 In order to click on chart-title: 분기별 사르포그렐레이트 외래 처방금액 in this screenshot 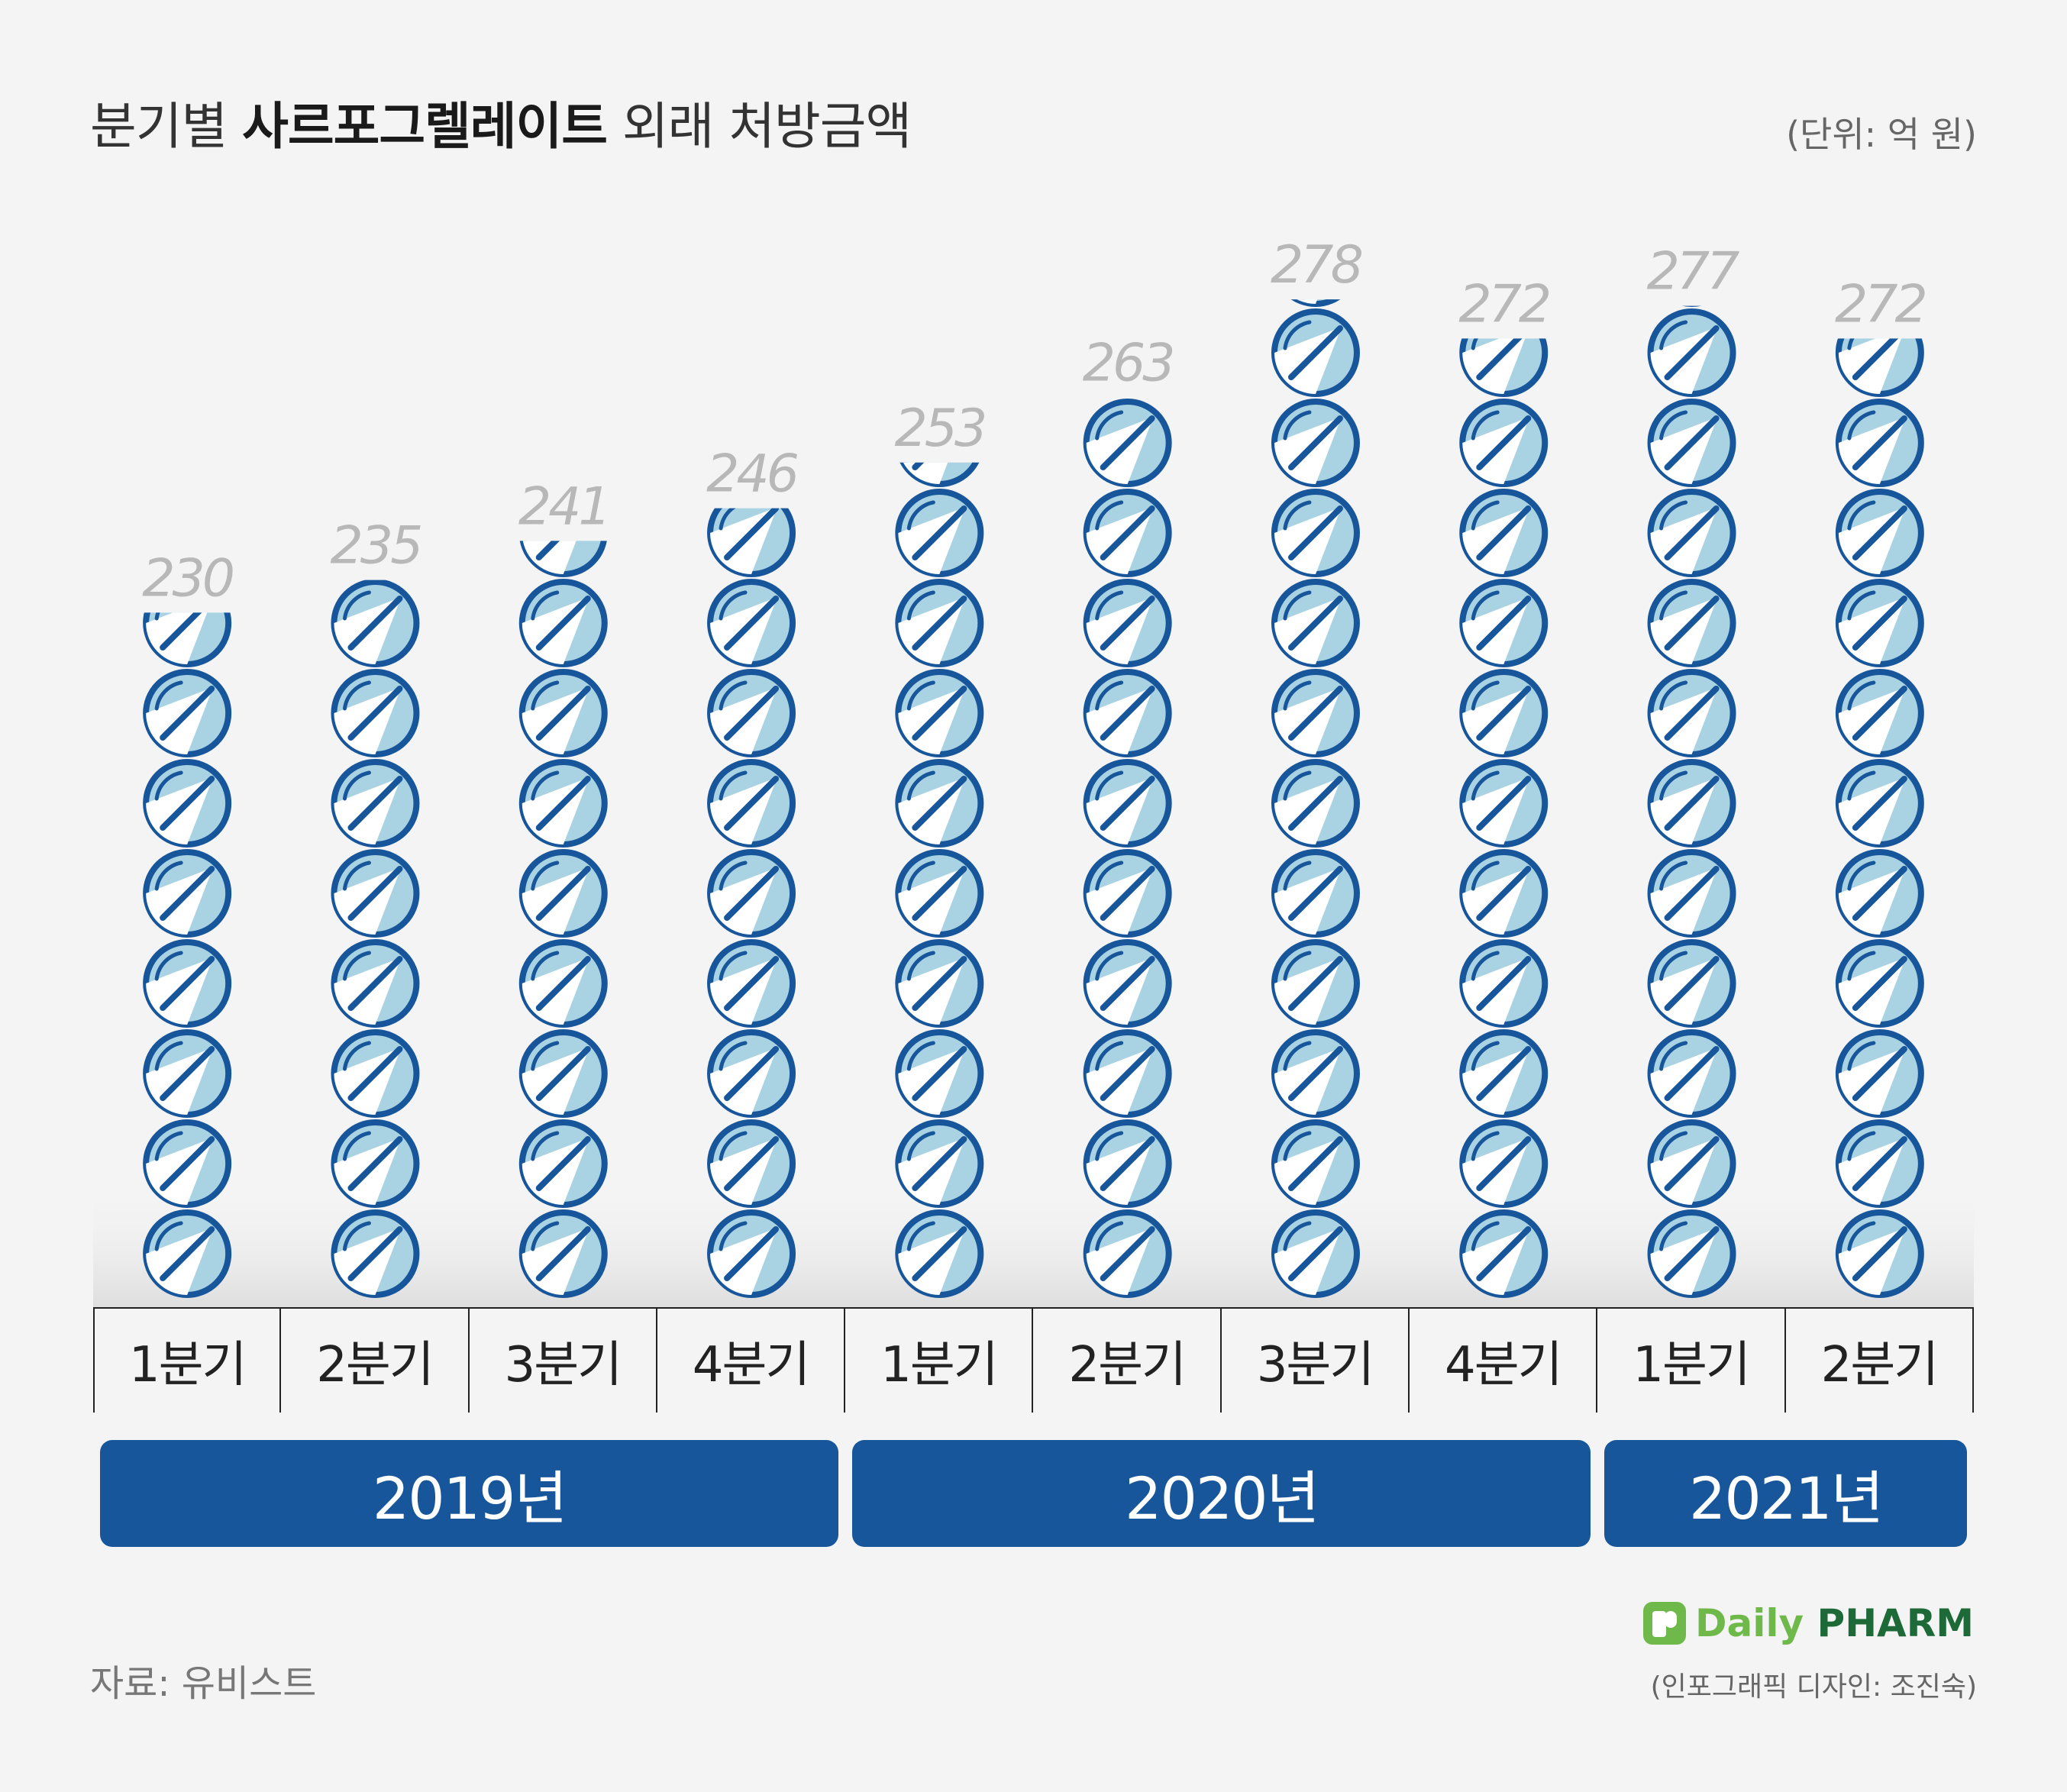, I will do `click(501, 122)`.